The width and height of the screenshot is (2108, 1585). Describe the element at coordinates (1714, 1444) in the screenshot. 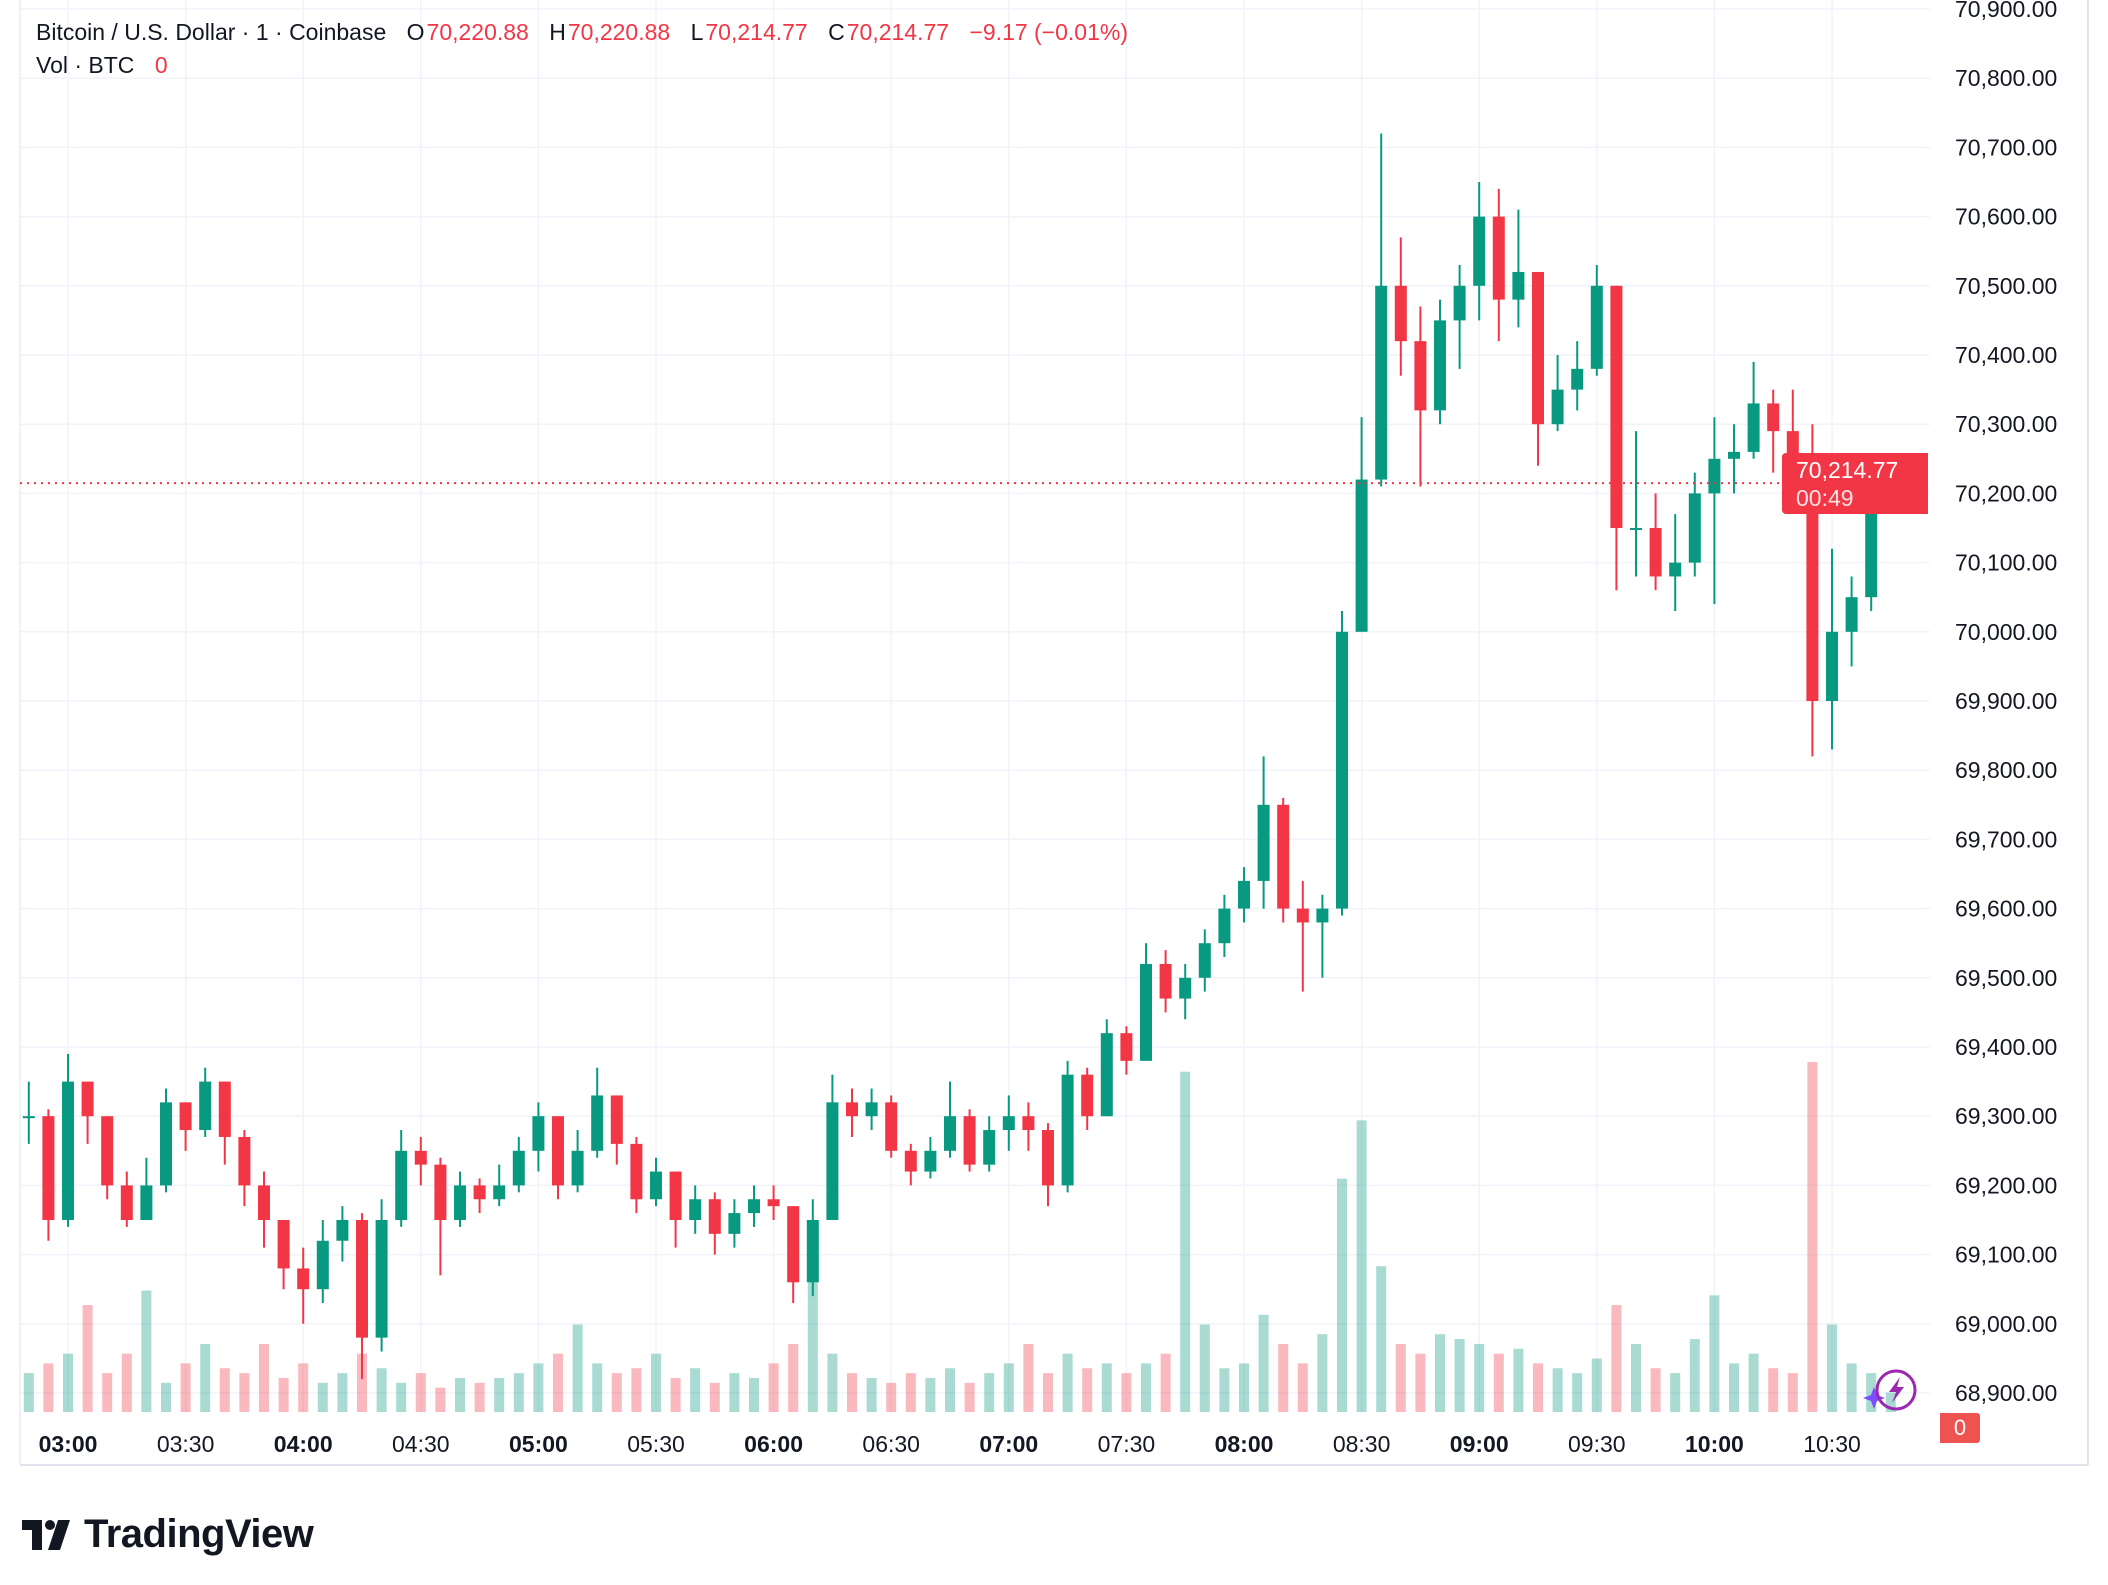

I see `time-tick-label: 10:00` at that location.